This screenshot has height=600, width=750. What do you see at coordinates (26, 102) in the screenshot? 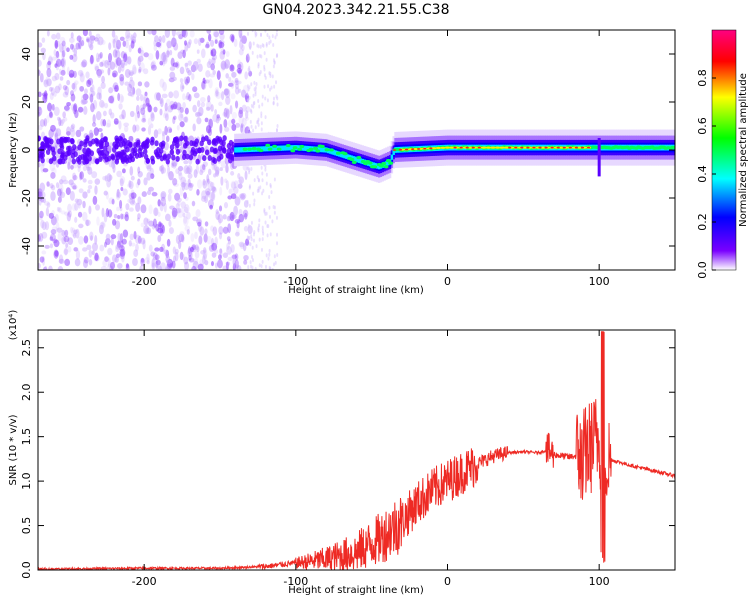
I see `y-tick-label: 20` at bounding box center [26, 102].